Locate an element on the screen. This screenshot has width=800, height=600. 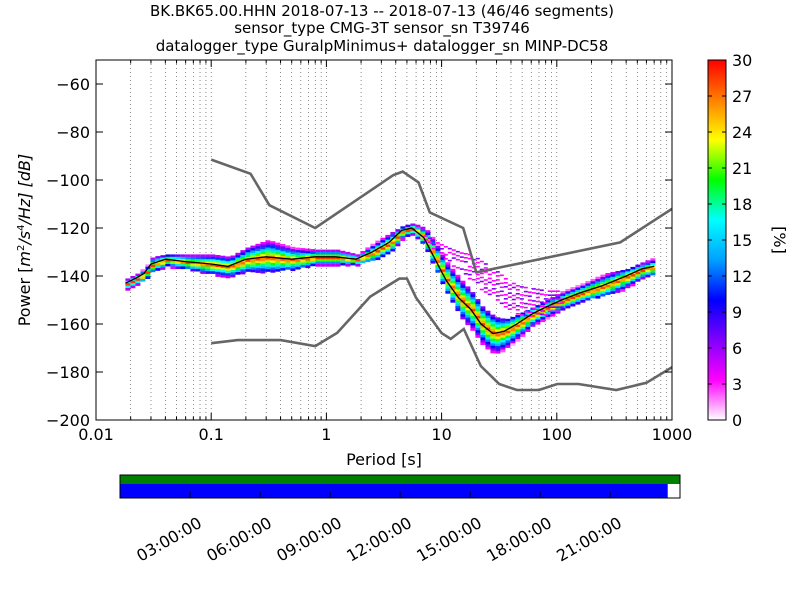
density-band is located at coordinates (390, 288).